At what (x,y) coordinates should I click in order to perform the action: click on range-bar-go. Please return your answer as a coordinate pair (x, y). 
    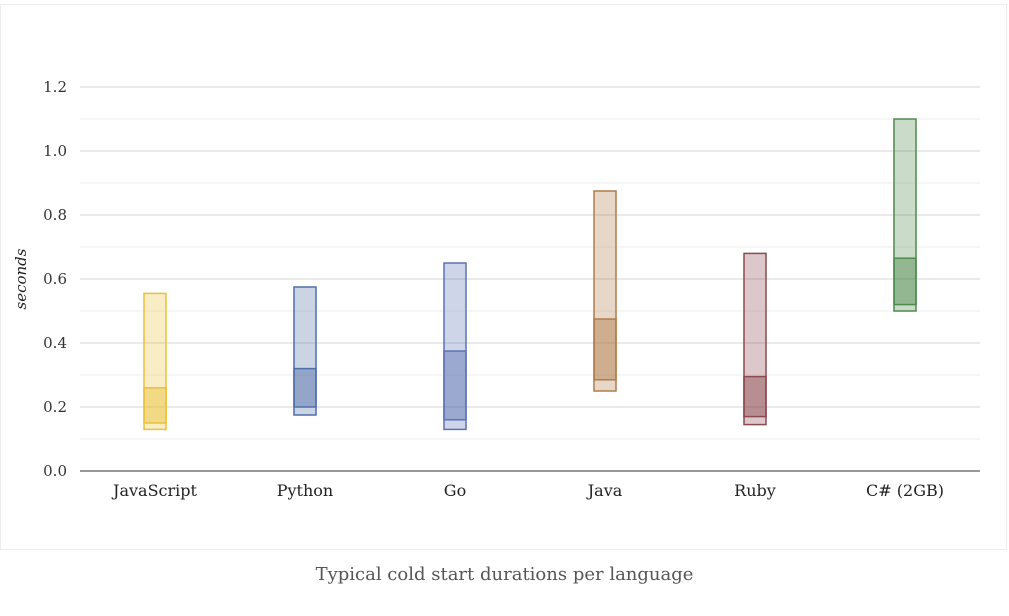
    Looking at the image, I should click on (455, 346).